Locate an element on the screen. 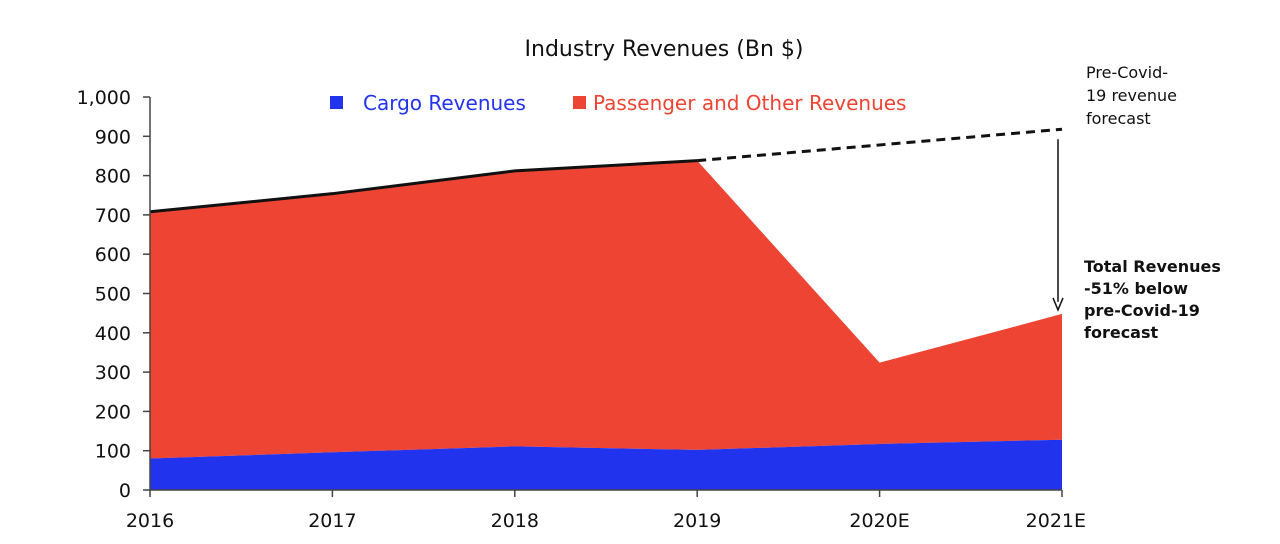 The height and width of the screenshot is (544, 1280). legend-swatch-cargo is located at coordinates (336, 102).